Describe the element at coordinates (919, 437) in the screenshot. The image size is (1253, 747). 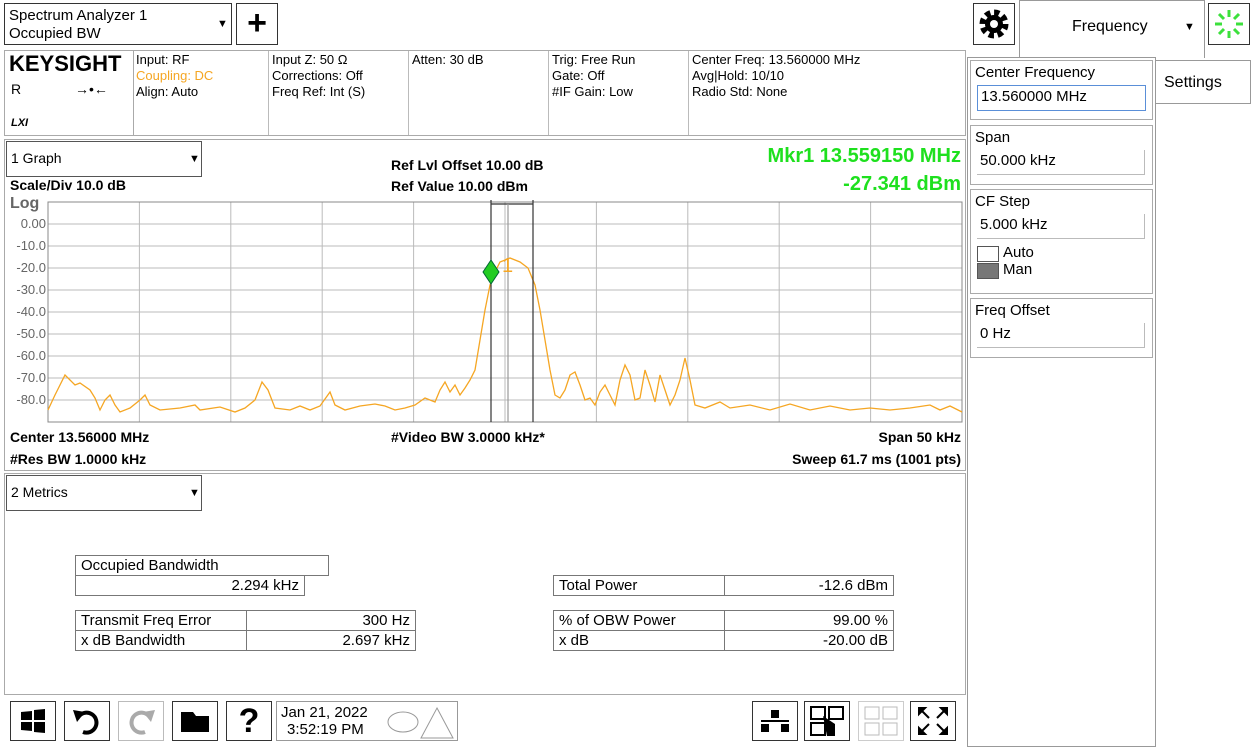
I see `span: Span 50 kHz` at that location.